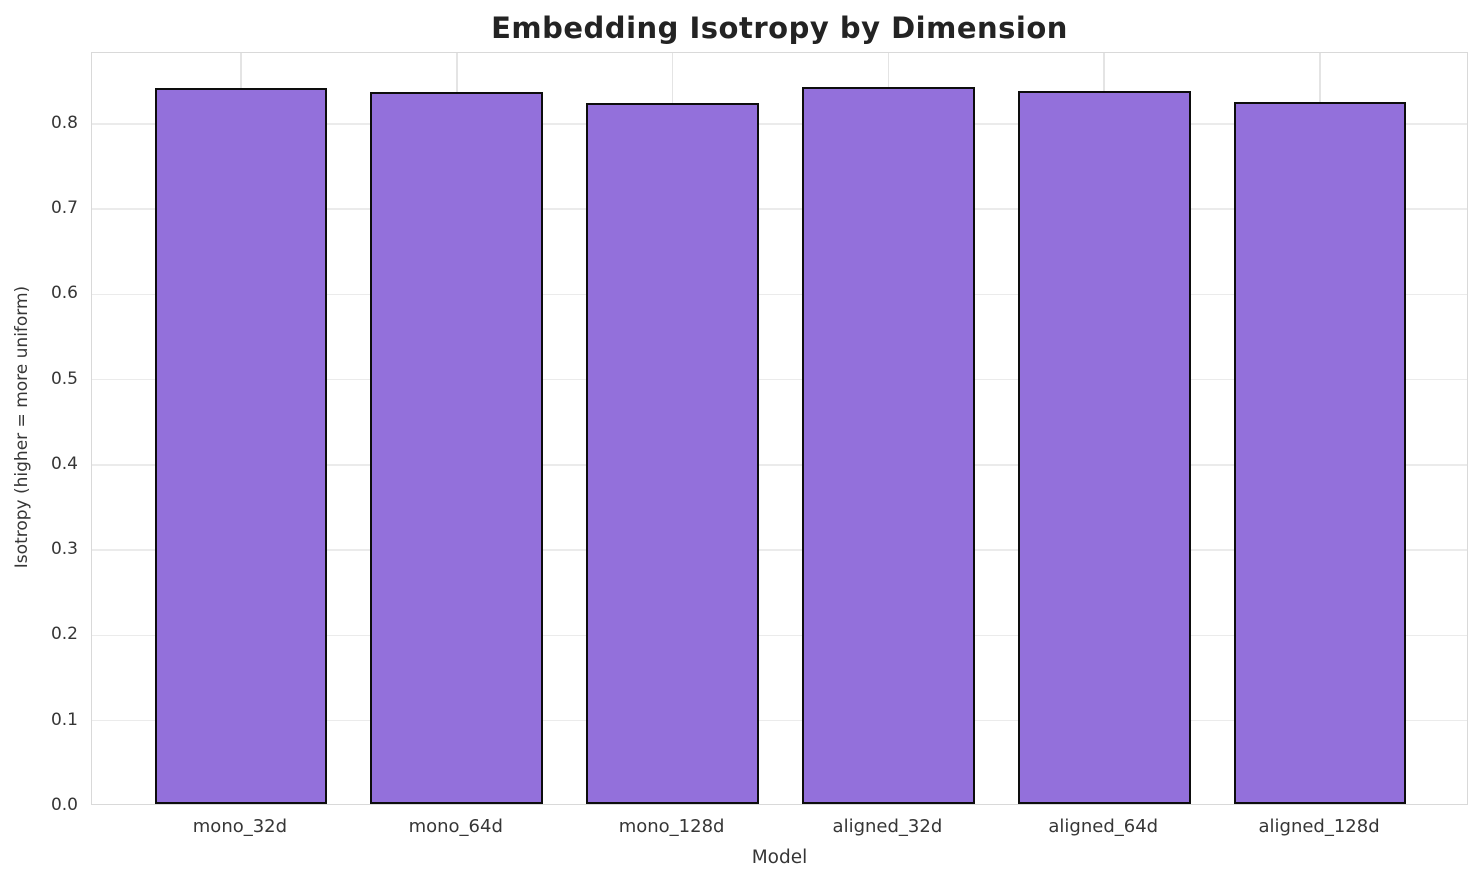 The image size is (1484, 885). What do you see at coordinates (455, 826) in the screenshot?
I see `x-tick-label: mono_64d` at bounding box center [455, 826].